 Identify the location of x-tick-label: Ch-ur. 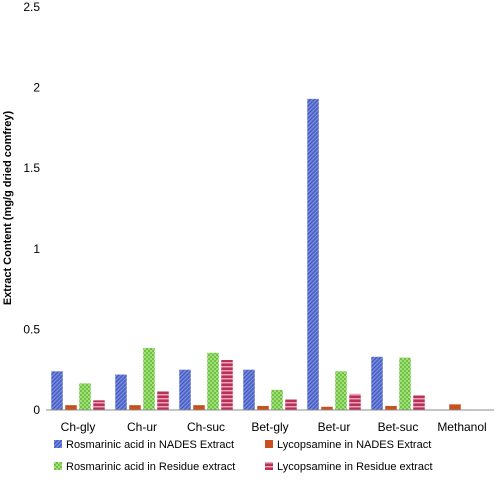
(142, 427).